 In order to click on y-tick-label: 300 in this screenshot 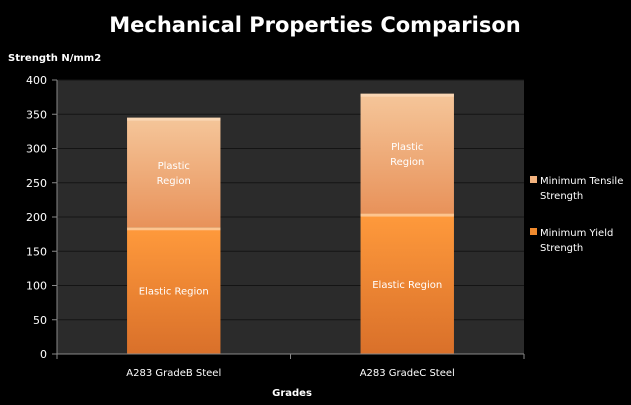, I will do `click(36, 149)`.